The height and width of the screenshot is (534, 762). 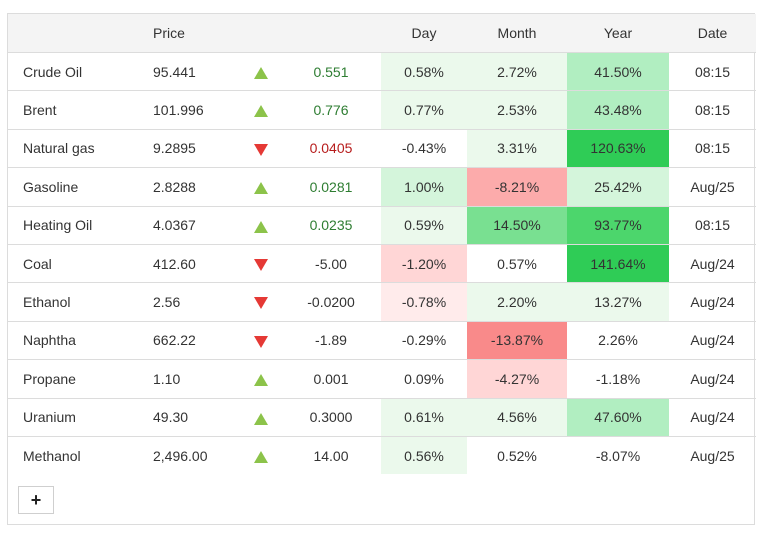 What do you see at coordinates (76, 110) in the screenshot?
I see `commodity-name: Brent` at bounding box center [76, 110].